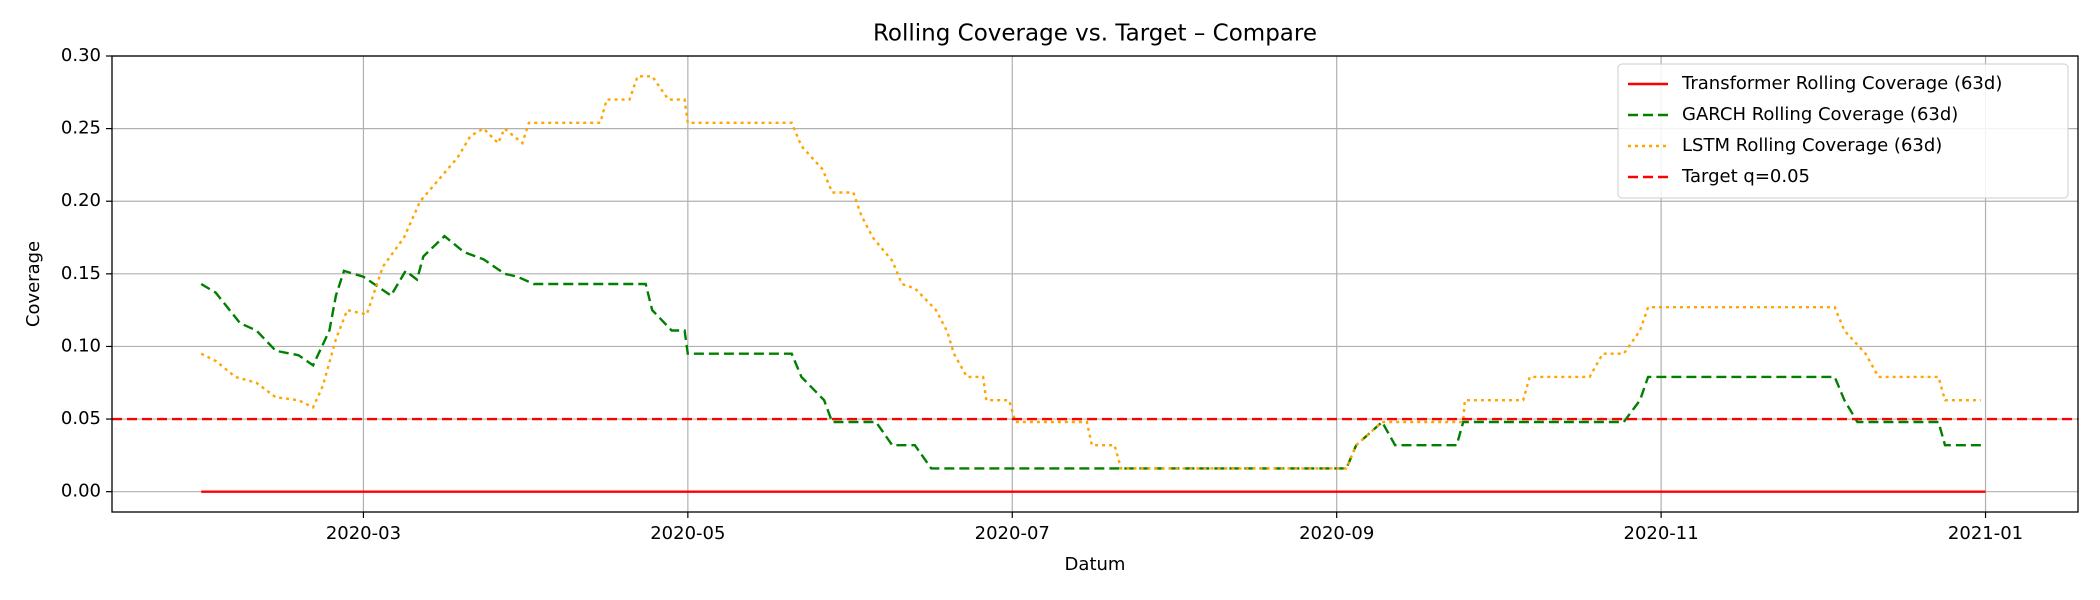 The height and width of the screenshot is (600, 2100). I want to click on y-tick-label: 0.00, so click(81, 491).